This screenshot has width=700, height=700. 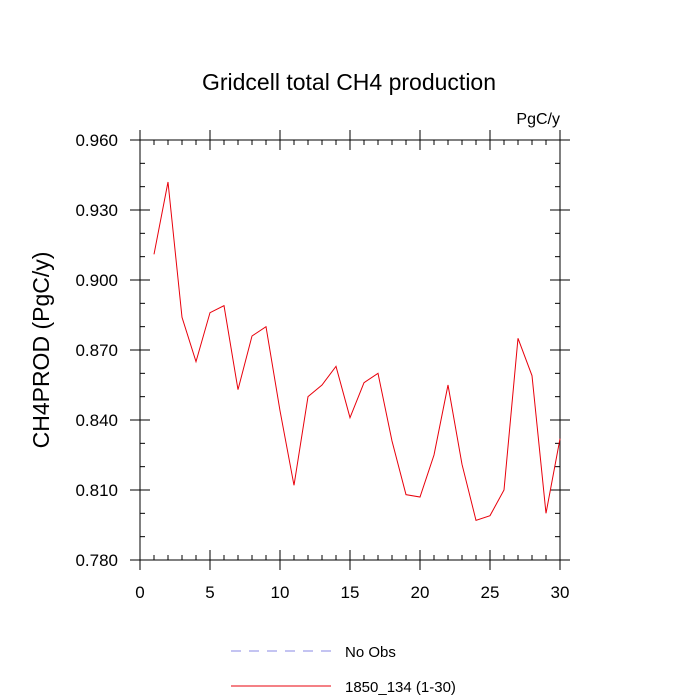 I want to click on legend: No Obs 1850_134 (1-30), so click(x=343, y=670).